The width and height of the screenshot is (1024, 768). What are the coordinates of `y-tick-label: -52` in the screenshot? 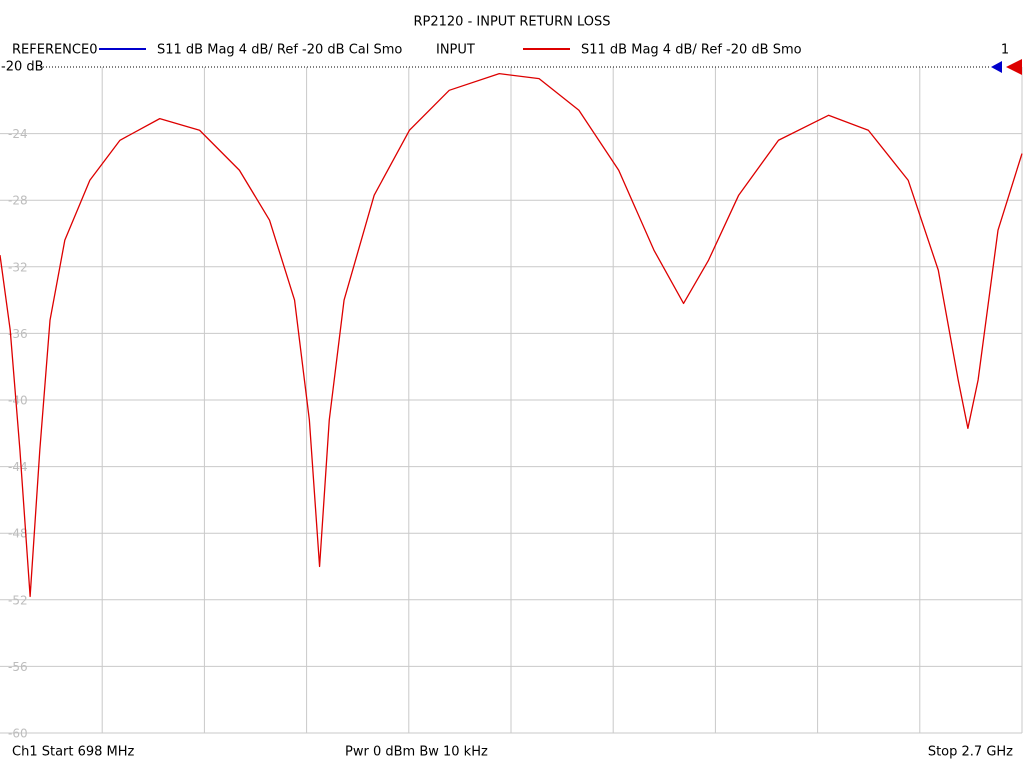 It's located at (18, 600).